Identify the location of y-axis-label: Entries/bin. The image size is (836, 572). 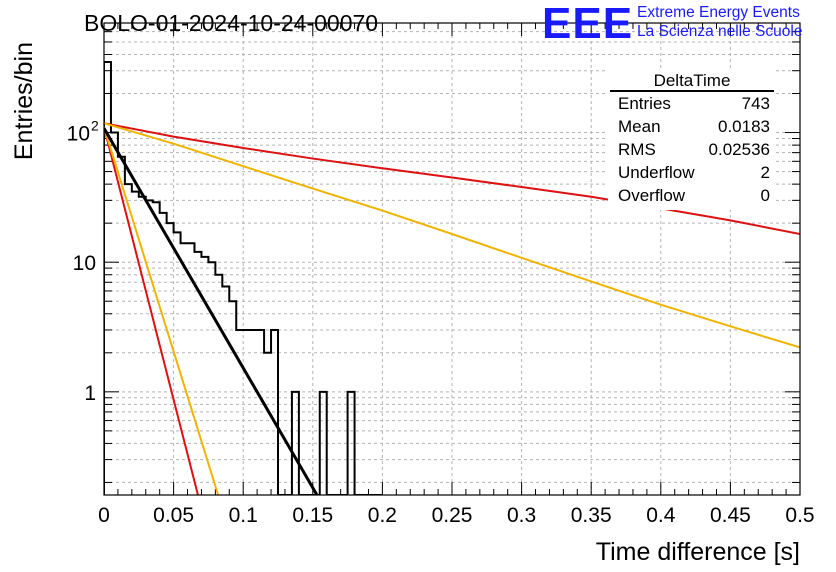
(24, 101).